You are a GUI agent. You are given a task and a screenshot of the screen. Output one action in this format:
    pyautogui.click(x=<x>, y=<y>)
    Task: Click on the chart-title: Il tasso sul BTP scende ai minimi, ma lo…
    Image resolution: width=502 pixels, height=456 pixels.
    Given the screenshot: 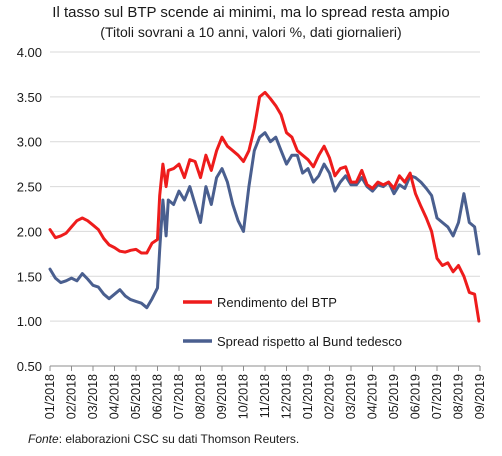 What is the action you would take?
    pyautogui.click(x=251, y=12)
    